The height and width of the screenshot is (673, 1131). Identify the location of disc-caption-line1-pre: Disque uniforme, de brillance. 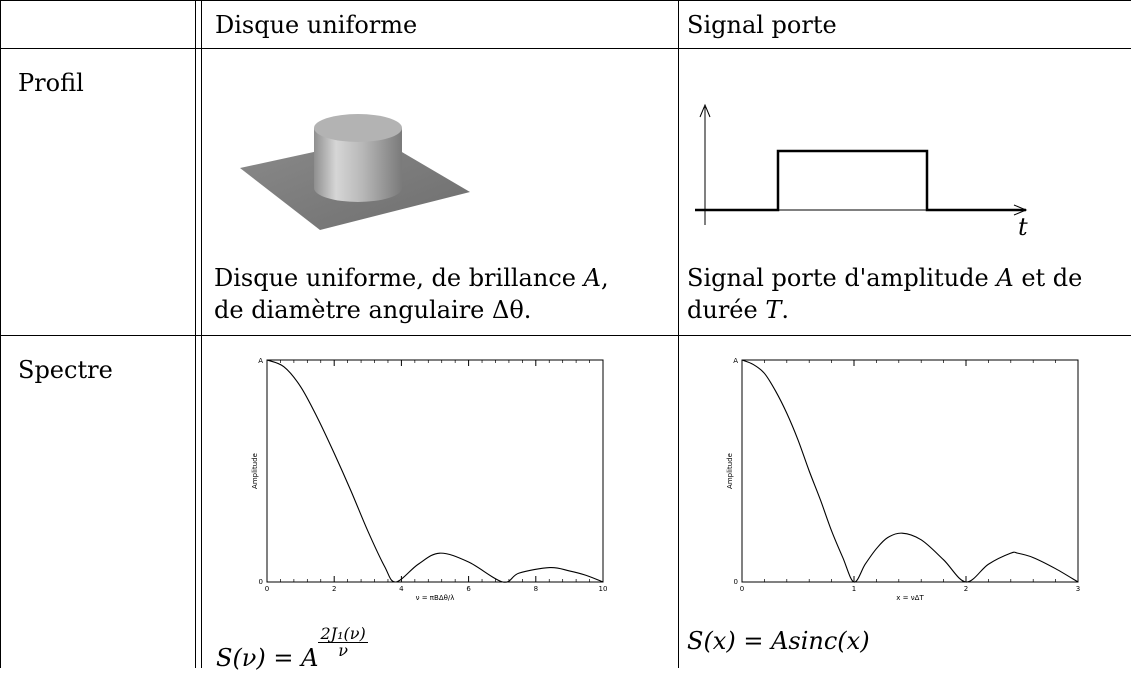
(399, 278).